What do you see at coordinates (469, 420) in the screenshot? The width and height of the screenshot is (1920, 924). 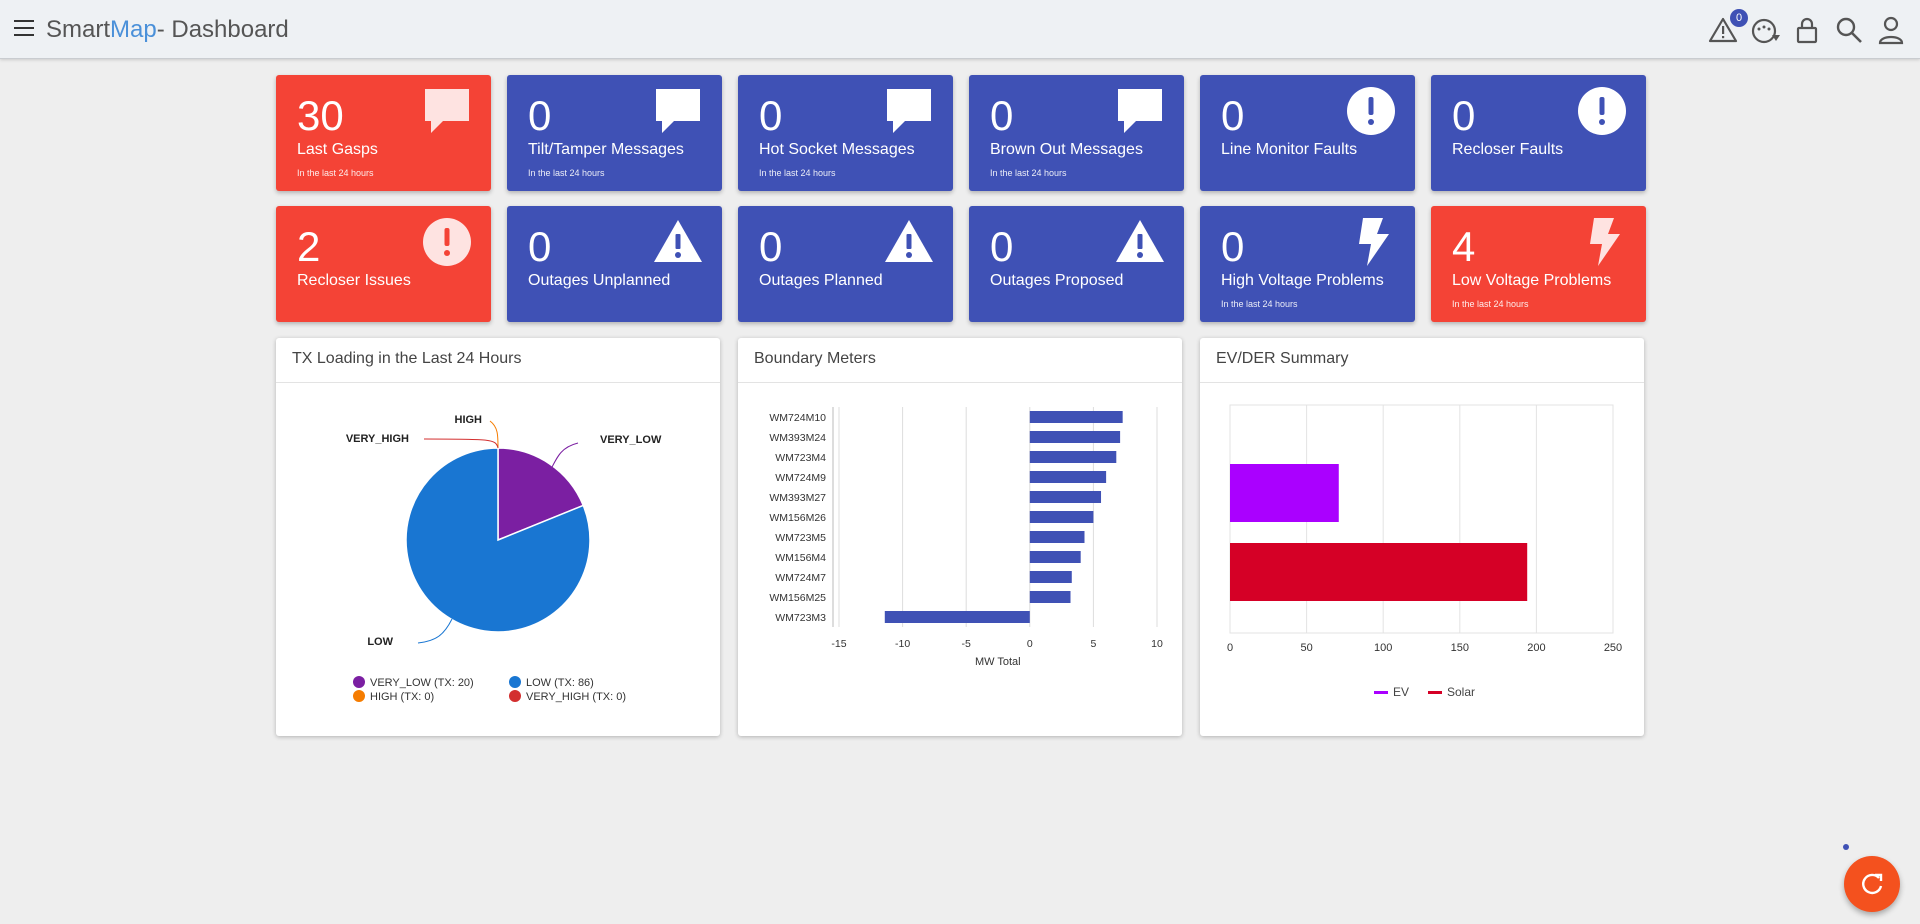 I see `pie-label: HIGH` at bounding box center [469, 420].